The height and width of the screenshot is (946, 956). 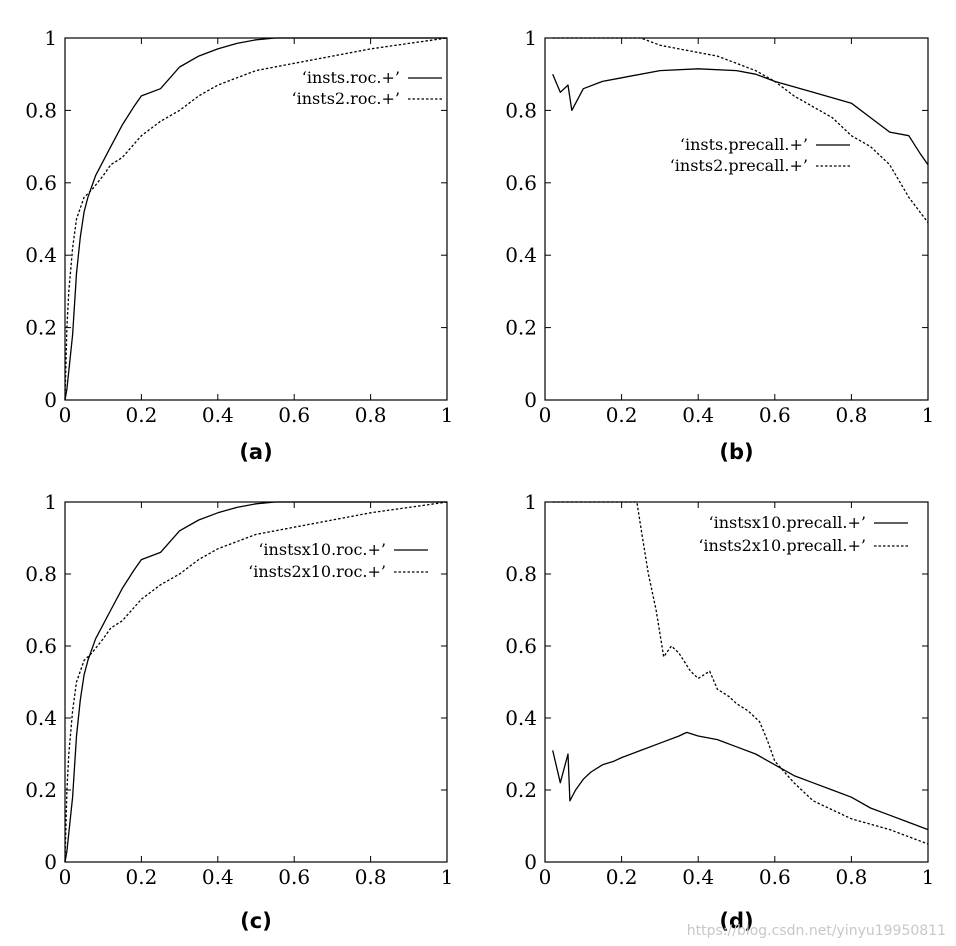 I want to click on panel-caption: (c), so click(x=256, y=921).